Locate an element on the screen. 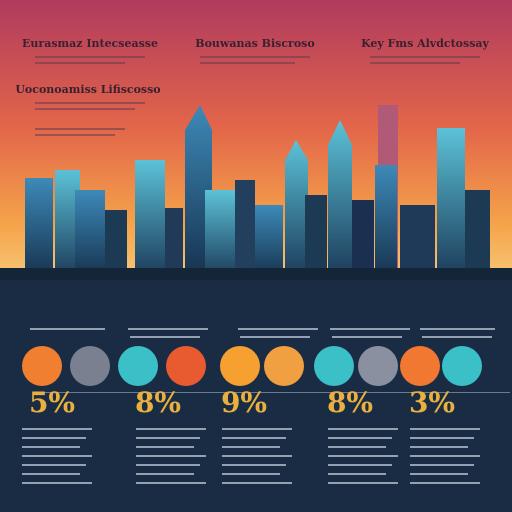 Image resolution: width=512 pixels, height=512 pixels. stat-lines is located at coordinates (251, 456).